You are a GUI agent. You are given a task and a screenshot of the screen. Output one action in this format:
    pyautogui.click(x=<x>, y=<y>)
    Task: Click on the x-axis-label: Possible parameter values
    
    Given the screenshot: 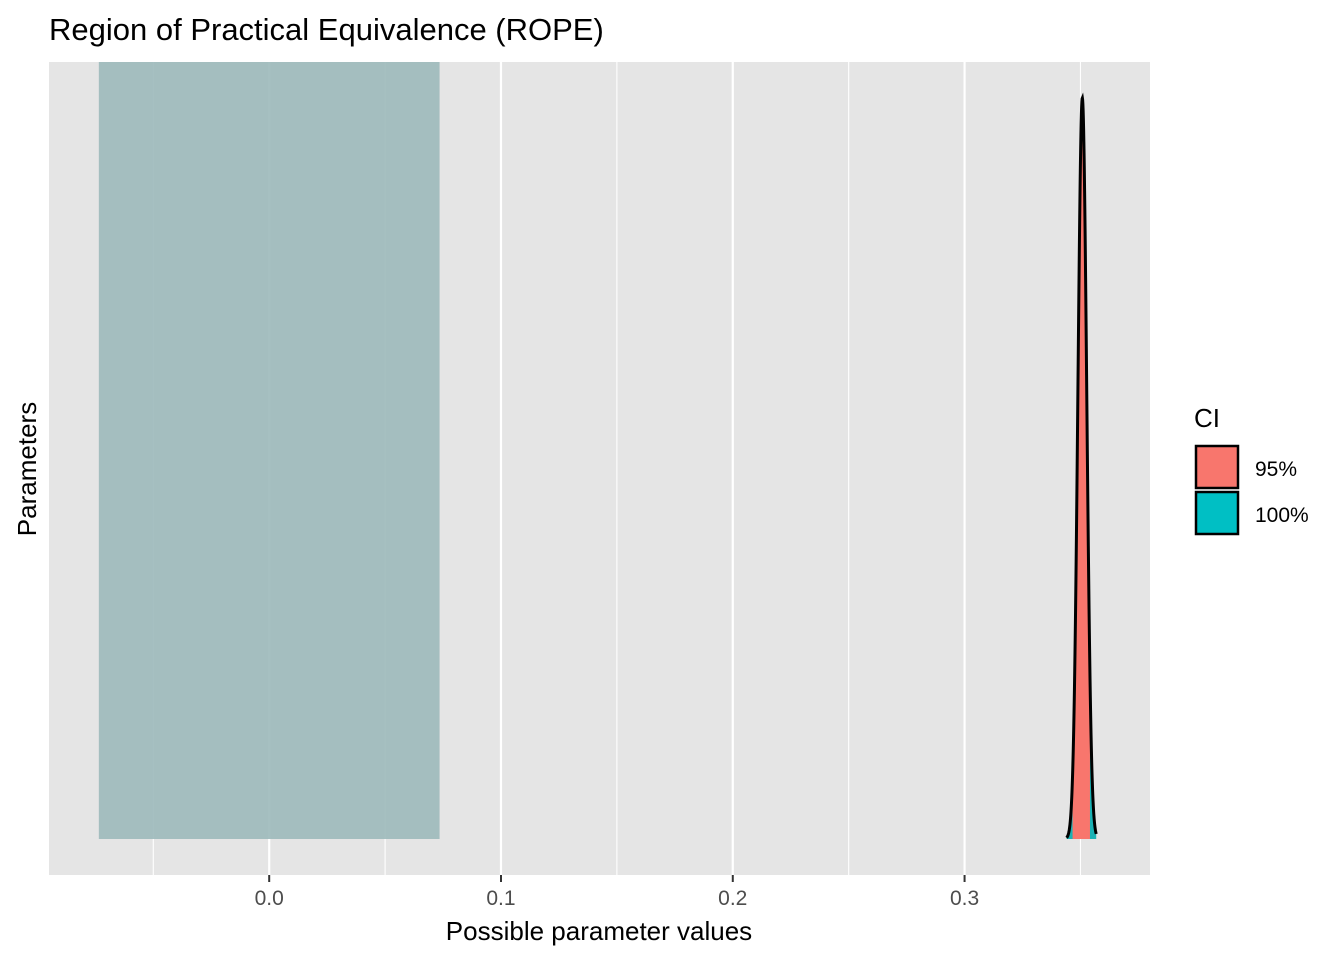 What is the action you would take?
    pyautogui.click(x=599, y=931)
    